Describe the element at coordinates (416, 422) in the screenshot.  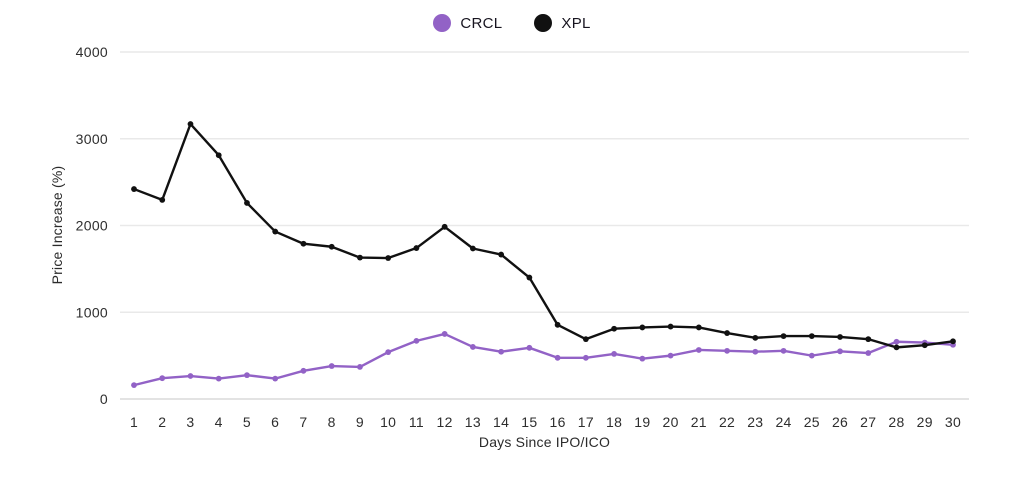
I see `x-tick-label-11: 11` at that location.